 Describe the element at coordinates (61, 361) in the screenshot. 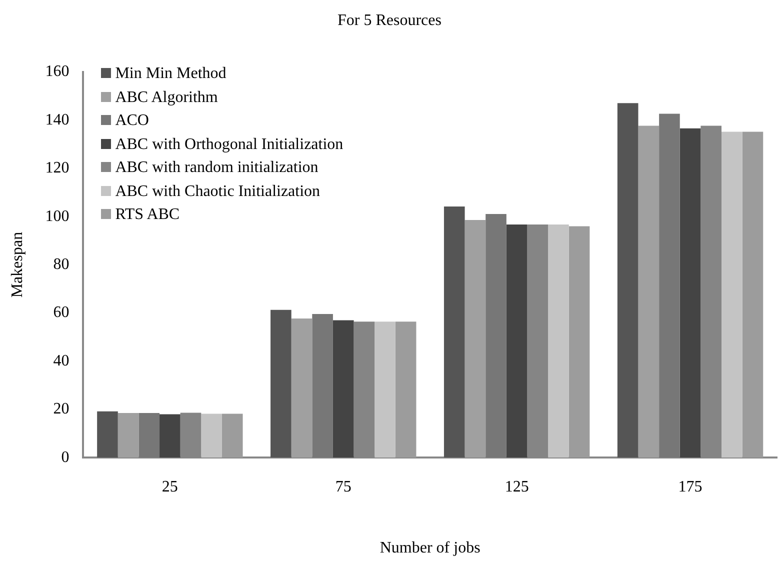

I see `y-tick-label: 40` at that location.